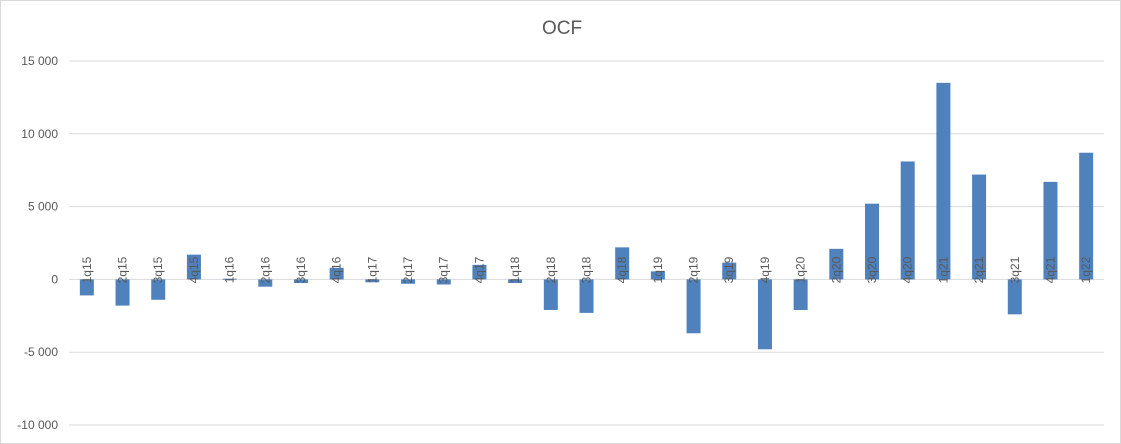  What do you see at coordinates (301, 269) in the screenshot?
I see `x-tick-label: 3q16` at bounding box center [301, 269].